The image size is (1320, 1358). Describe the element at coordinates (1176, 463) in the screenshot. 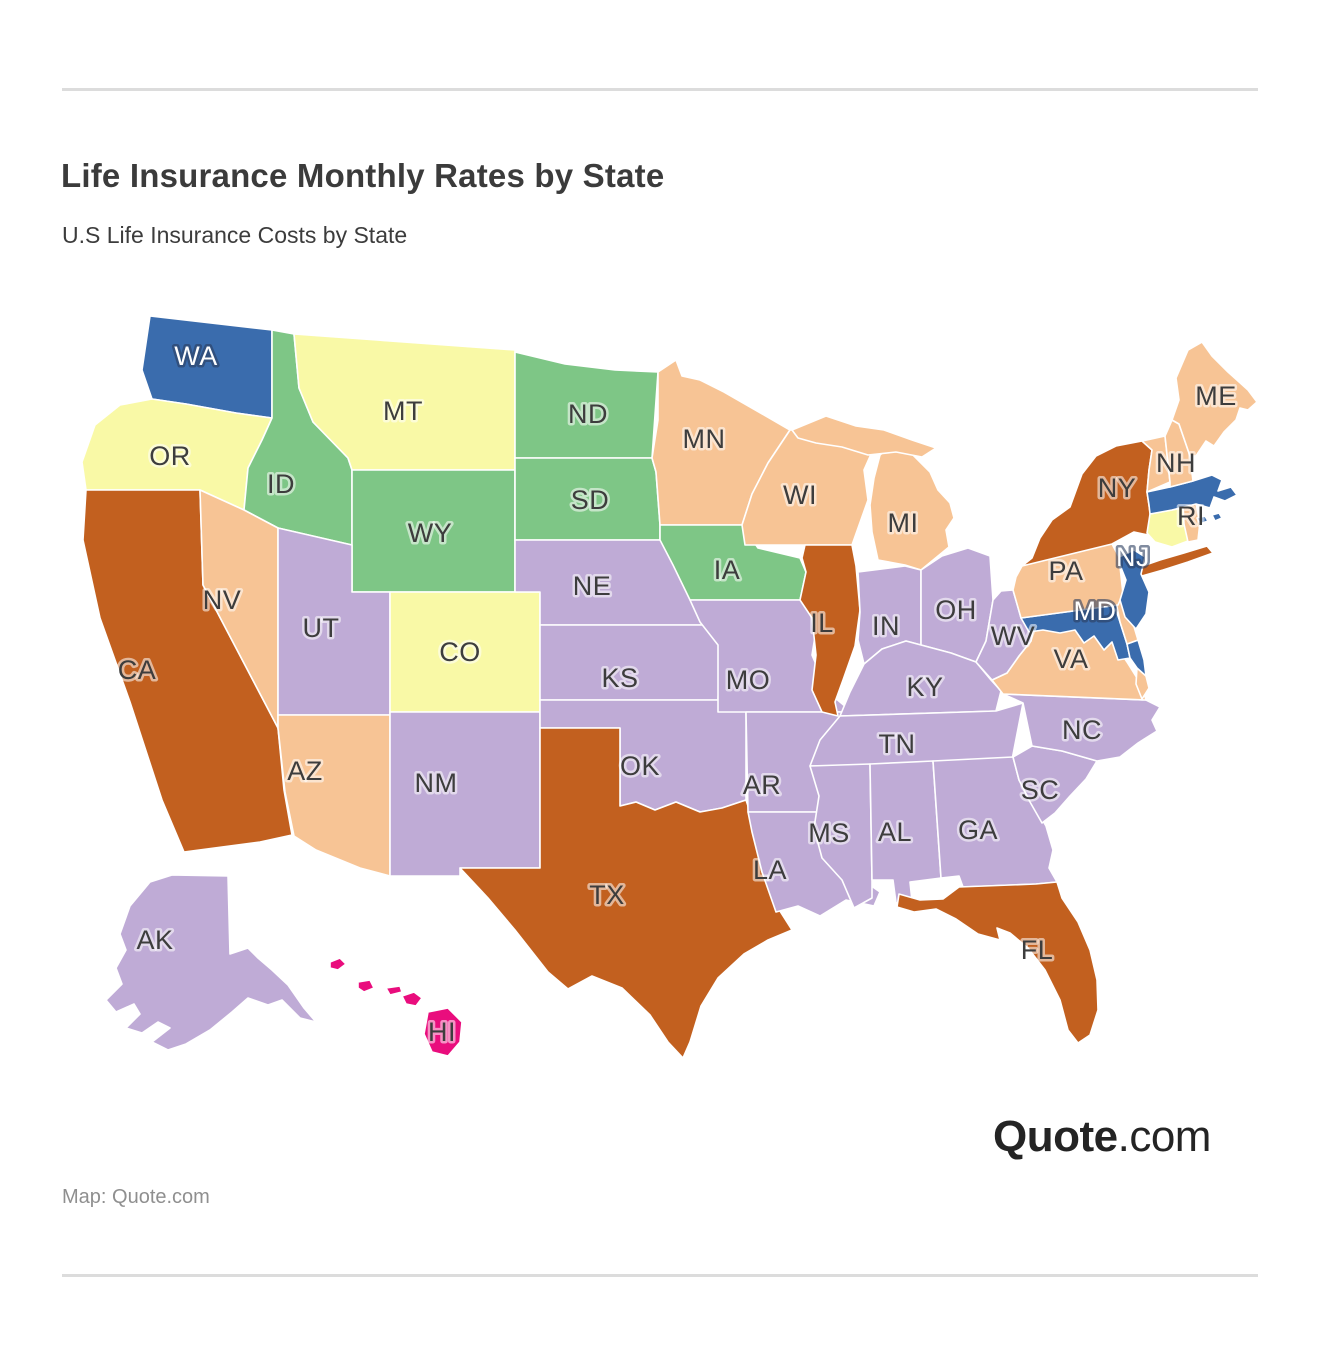

I see `state-label-nh: NH` at that location.